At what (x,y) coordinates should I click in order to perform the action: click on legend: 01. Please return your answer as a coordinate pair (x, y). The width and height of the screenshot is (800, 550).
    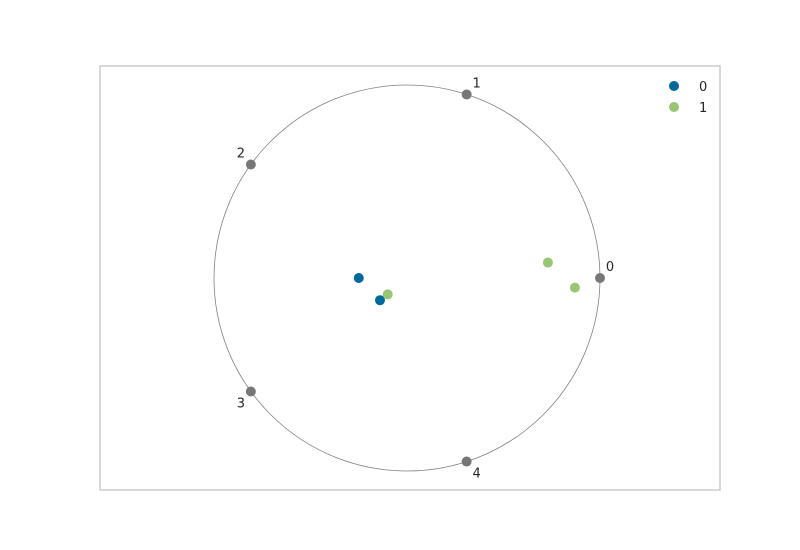
    Looking at the image, I should click on (688, 98).